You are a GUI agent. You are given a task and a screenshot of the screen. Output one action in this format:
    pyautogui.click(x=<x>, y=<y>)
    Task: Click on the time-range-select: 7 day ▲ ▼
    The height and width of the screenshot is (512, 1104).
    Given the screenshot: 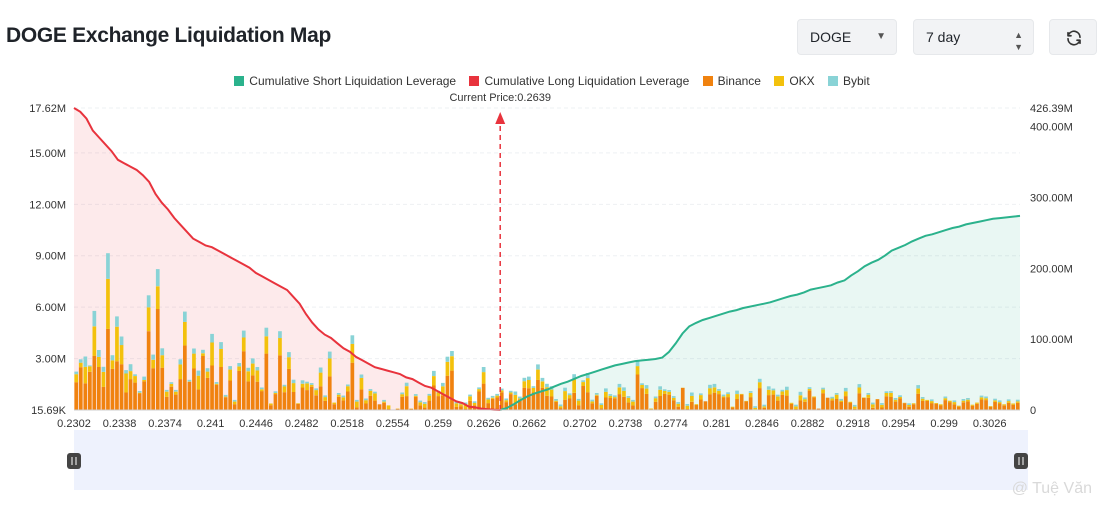 What is the action you would take?
    pyautogui.click(x=973, y=37)
    